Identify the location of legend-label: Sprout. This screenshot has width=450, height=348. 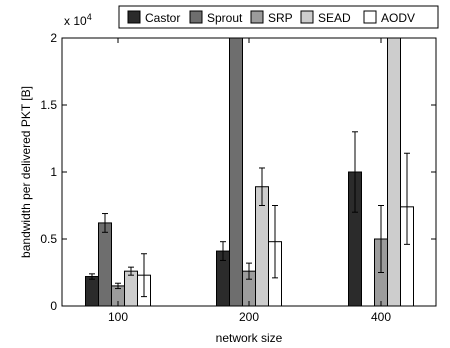
(225, 18).